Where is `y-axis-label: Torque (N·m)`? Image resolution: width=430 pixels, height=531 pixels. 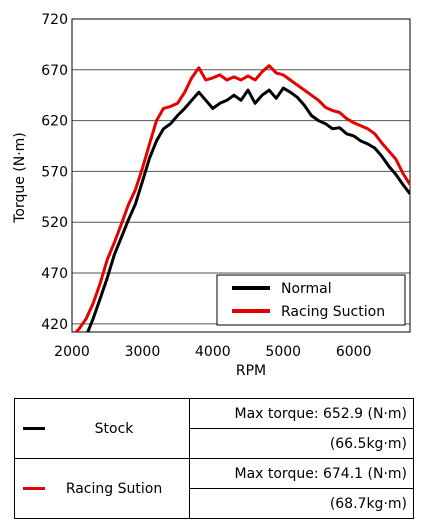 y-axis-label: Torque (N·m) is located at coordinates (20, 178).